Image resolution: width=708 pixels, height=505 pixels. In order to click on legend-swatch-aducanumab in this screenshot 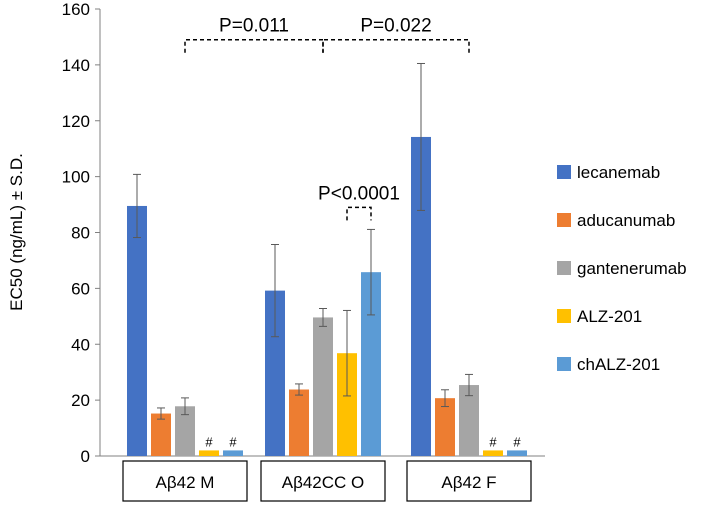, I will do `click(564, 220)`.